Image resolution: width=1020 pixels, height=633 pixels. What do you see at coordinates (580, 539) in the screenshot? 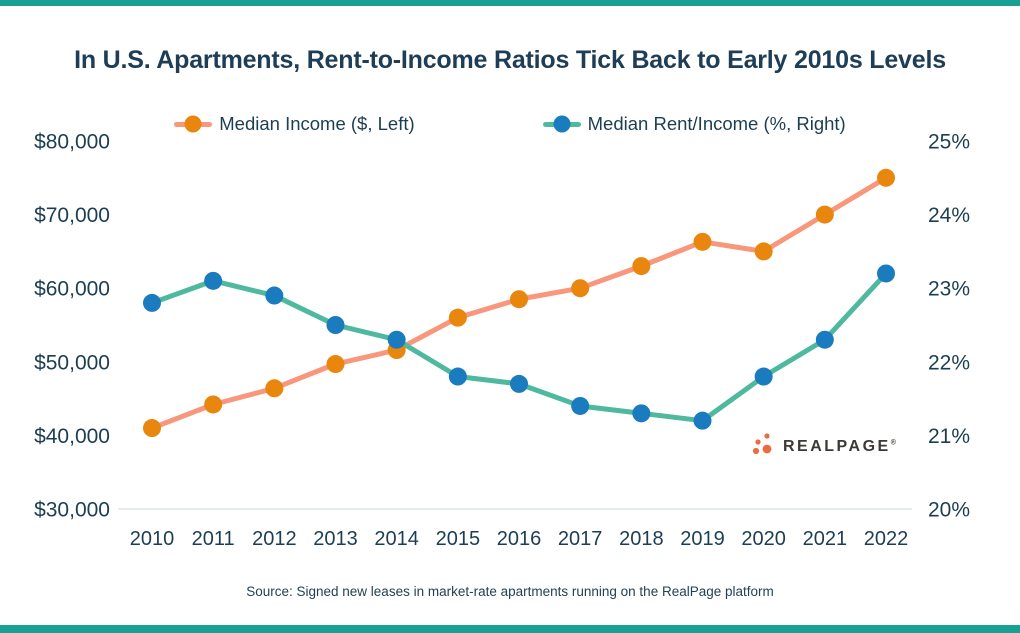
I see `x-axis-tick: 2017` at bounding box center [580, 539].